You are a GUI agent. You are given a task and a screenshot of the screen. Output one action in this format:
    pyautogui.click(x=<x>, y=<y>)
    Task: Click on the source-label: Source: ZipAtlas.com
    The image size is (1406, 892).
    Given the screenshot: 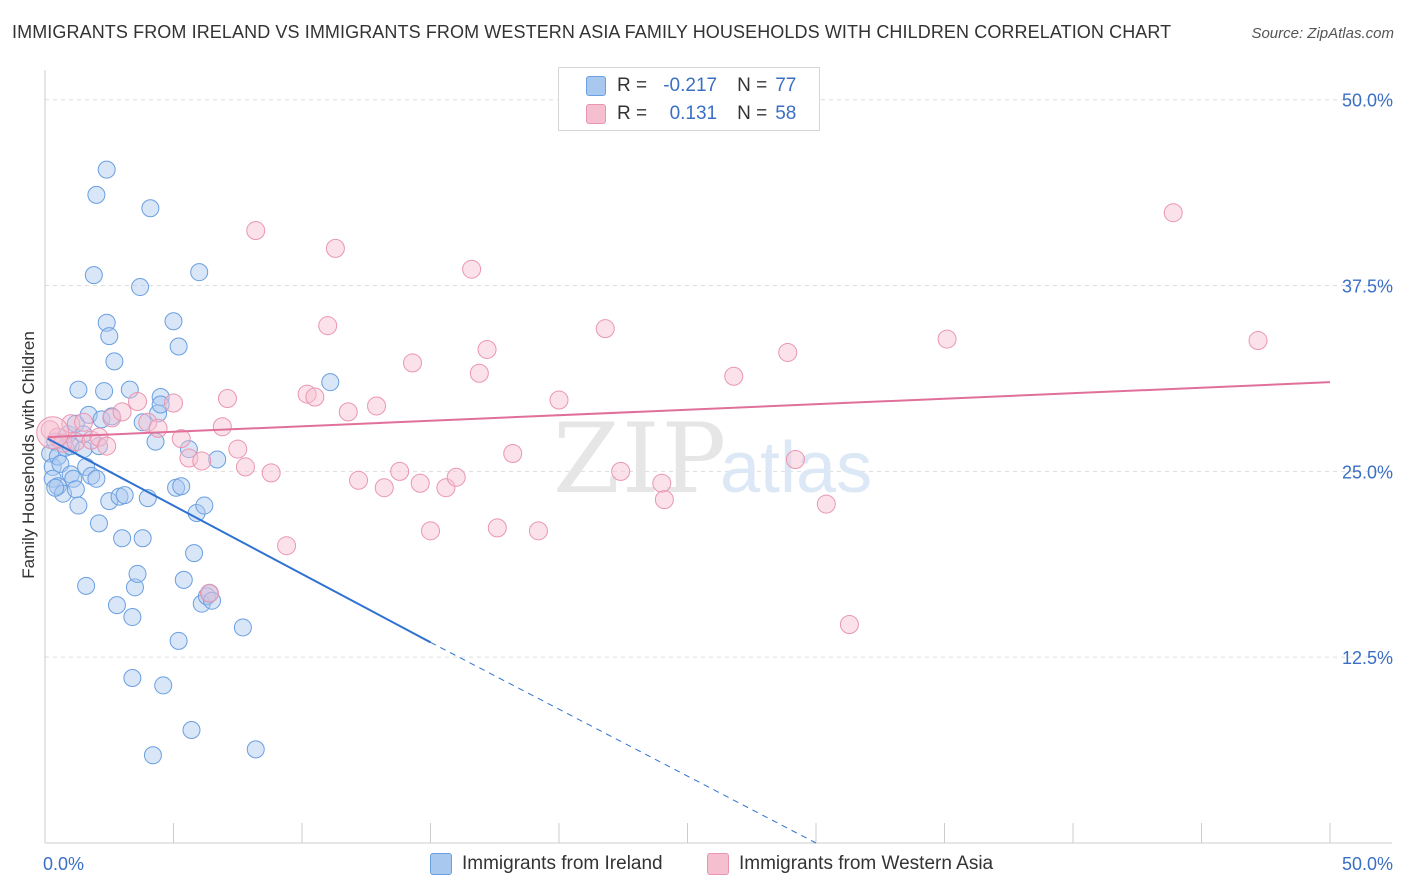 What is the action you would take?
    pyautogui.click(x=1322, y=33)
    